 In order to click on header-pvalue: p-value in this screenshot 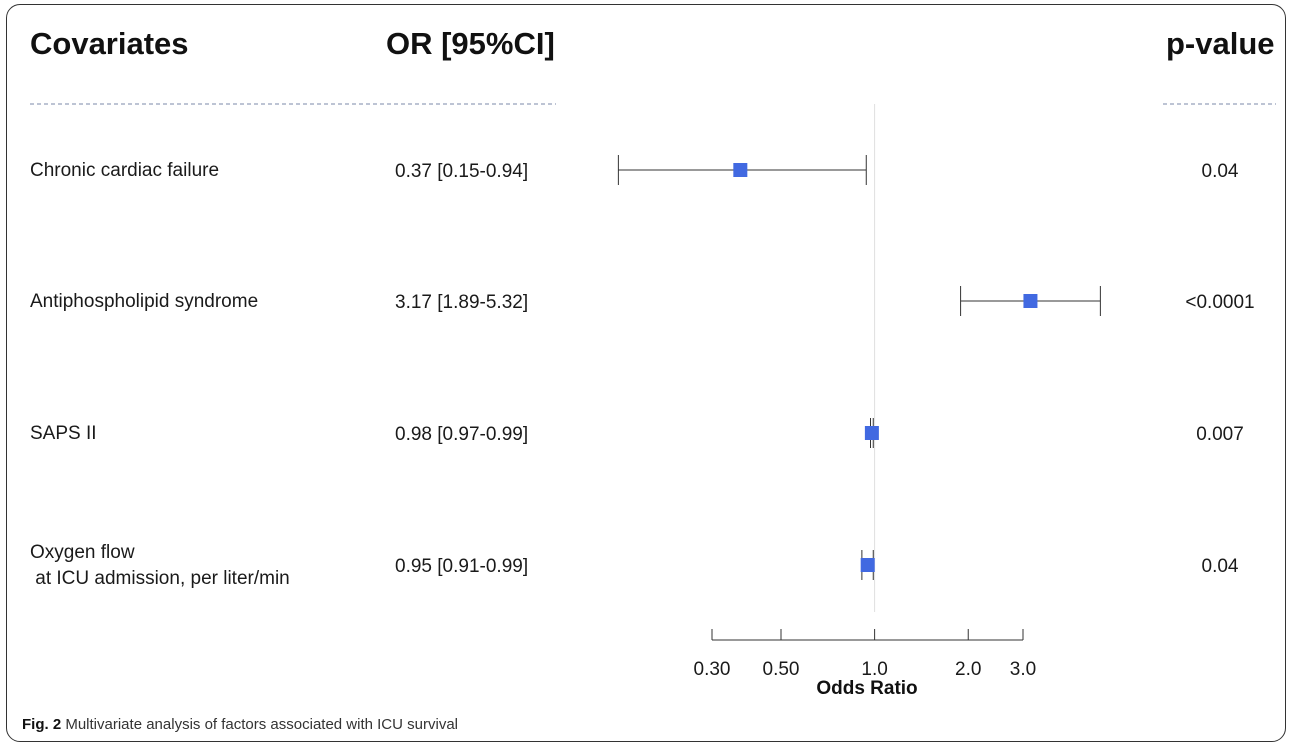, I will do `click(1220, 43)`.